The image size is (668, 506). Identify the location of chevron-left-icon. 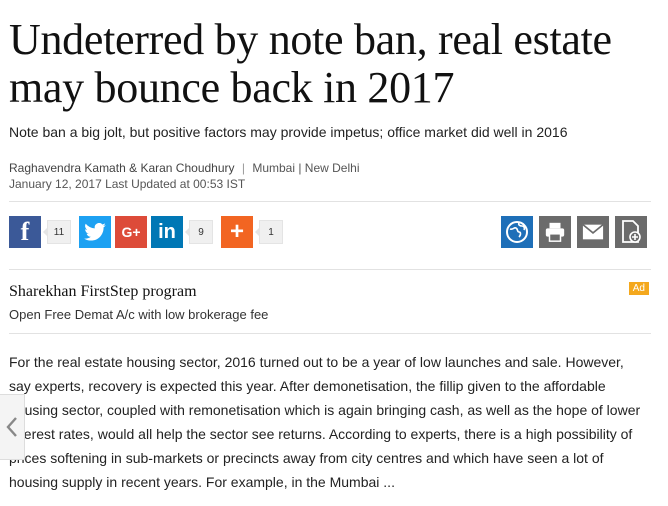
(11, 427).